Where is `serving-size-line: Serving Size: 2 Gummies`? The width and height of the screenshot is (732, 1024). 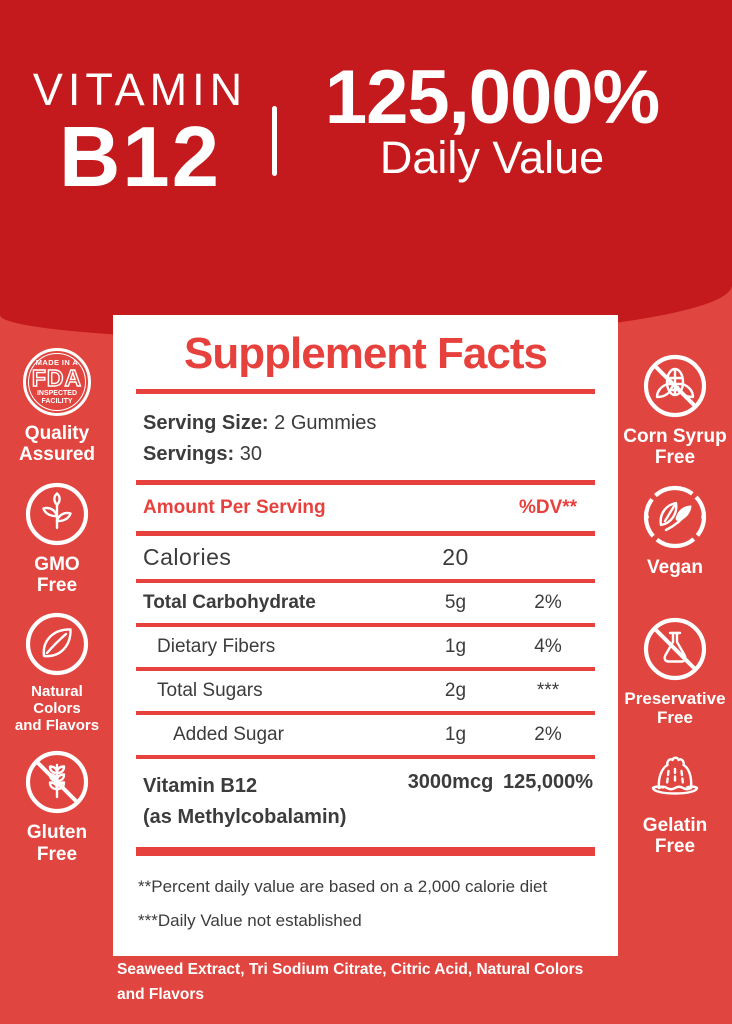 serving-size-line: Serving Size: 2 Gummies is located at coordinates (365, 423).